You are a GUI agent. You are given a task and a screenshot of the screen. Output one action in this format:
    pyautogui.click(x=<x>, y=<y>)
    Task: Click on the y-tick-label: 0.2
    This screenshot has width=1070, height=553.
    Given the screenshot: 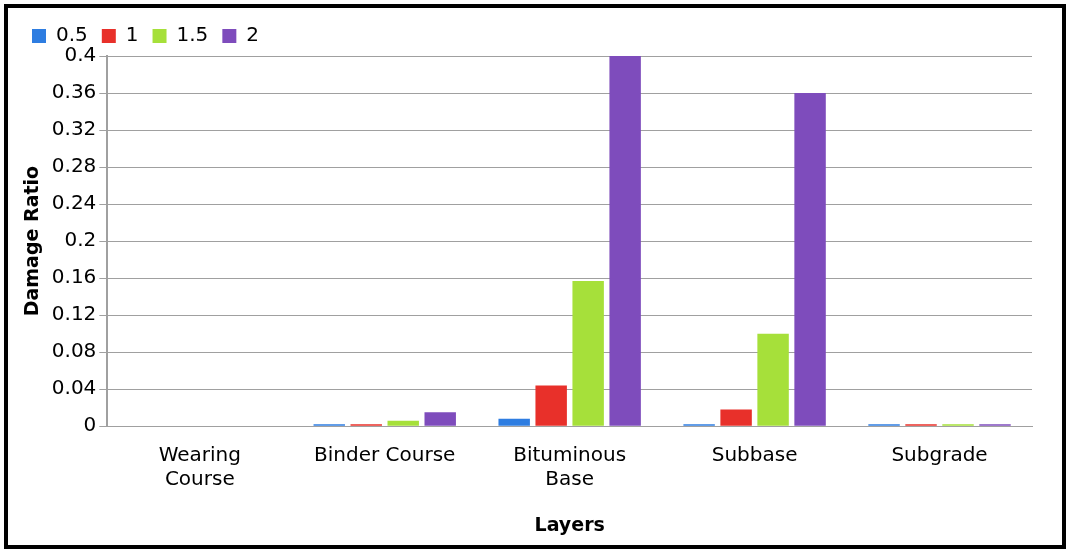 What is the action you would take?
    pyautogui.click(x=80, y=239)
    